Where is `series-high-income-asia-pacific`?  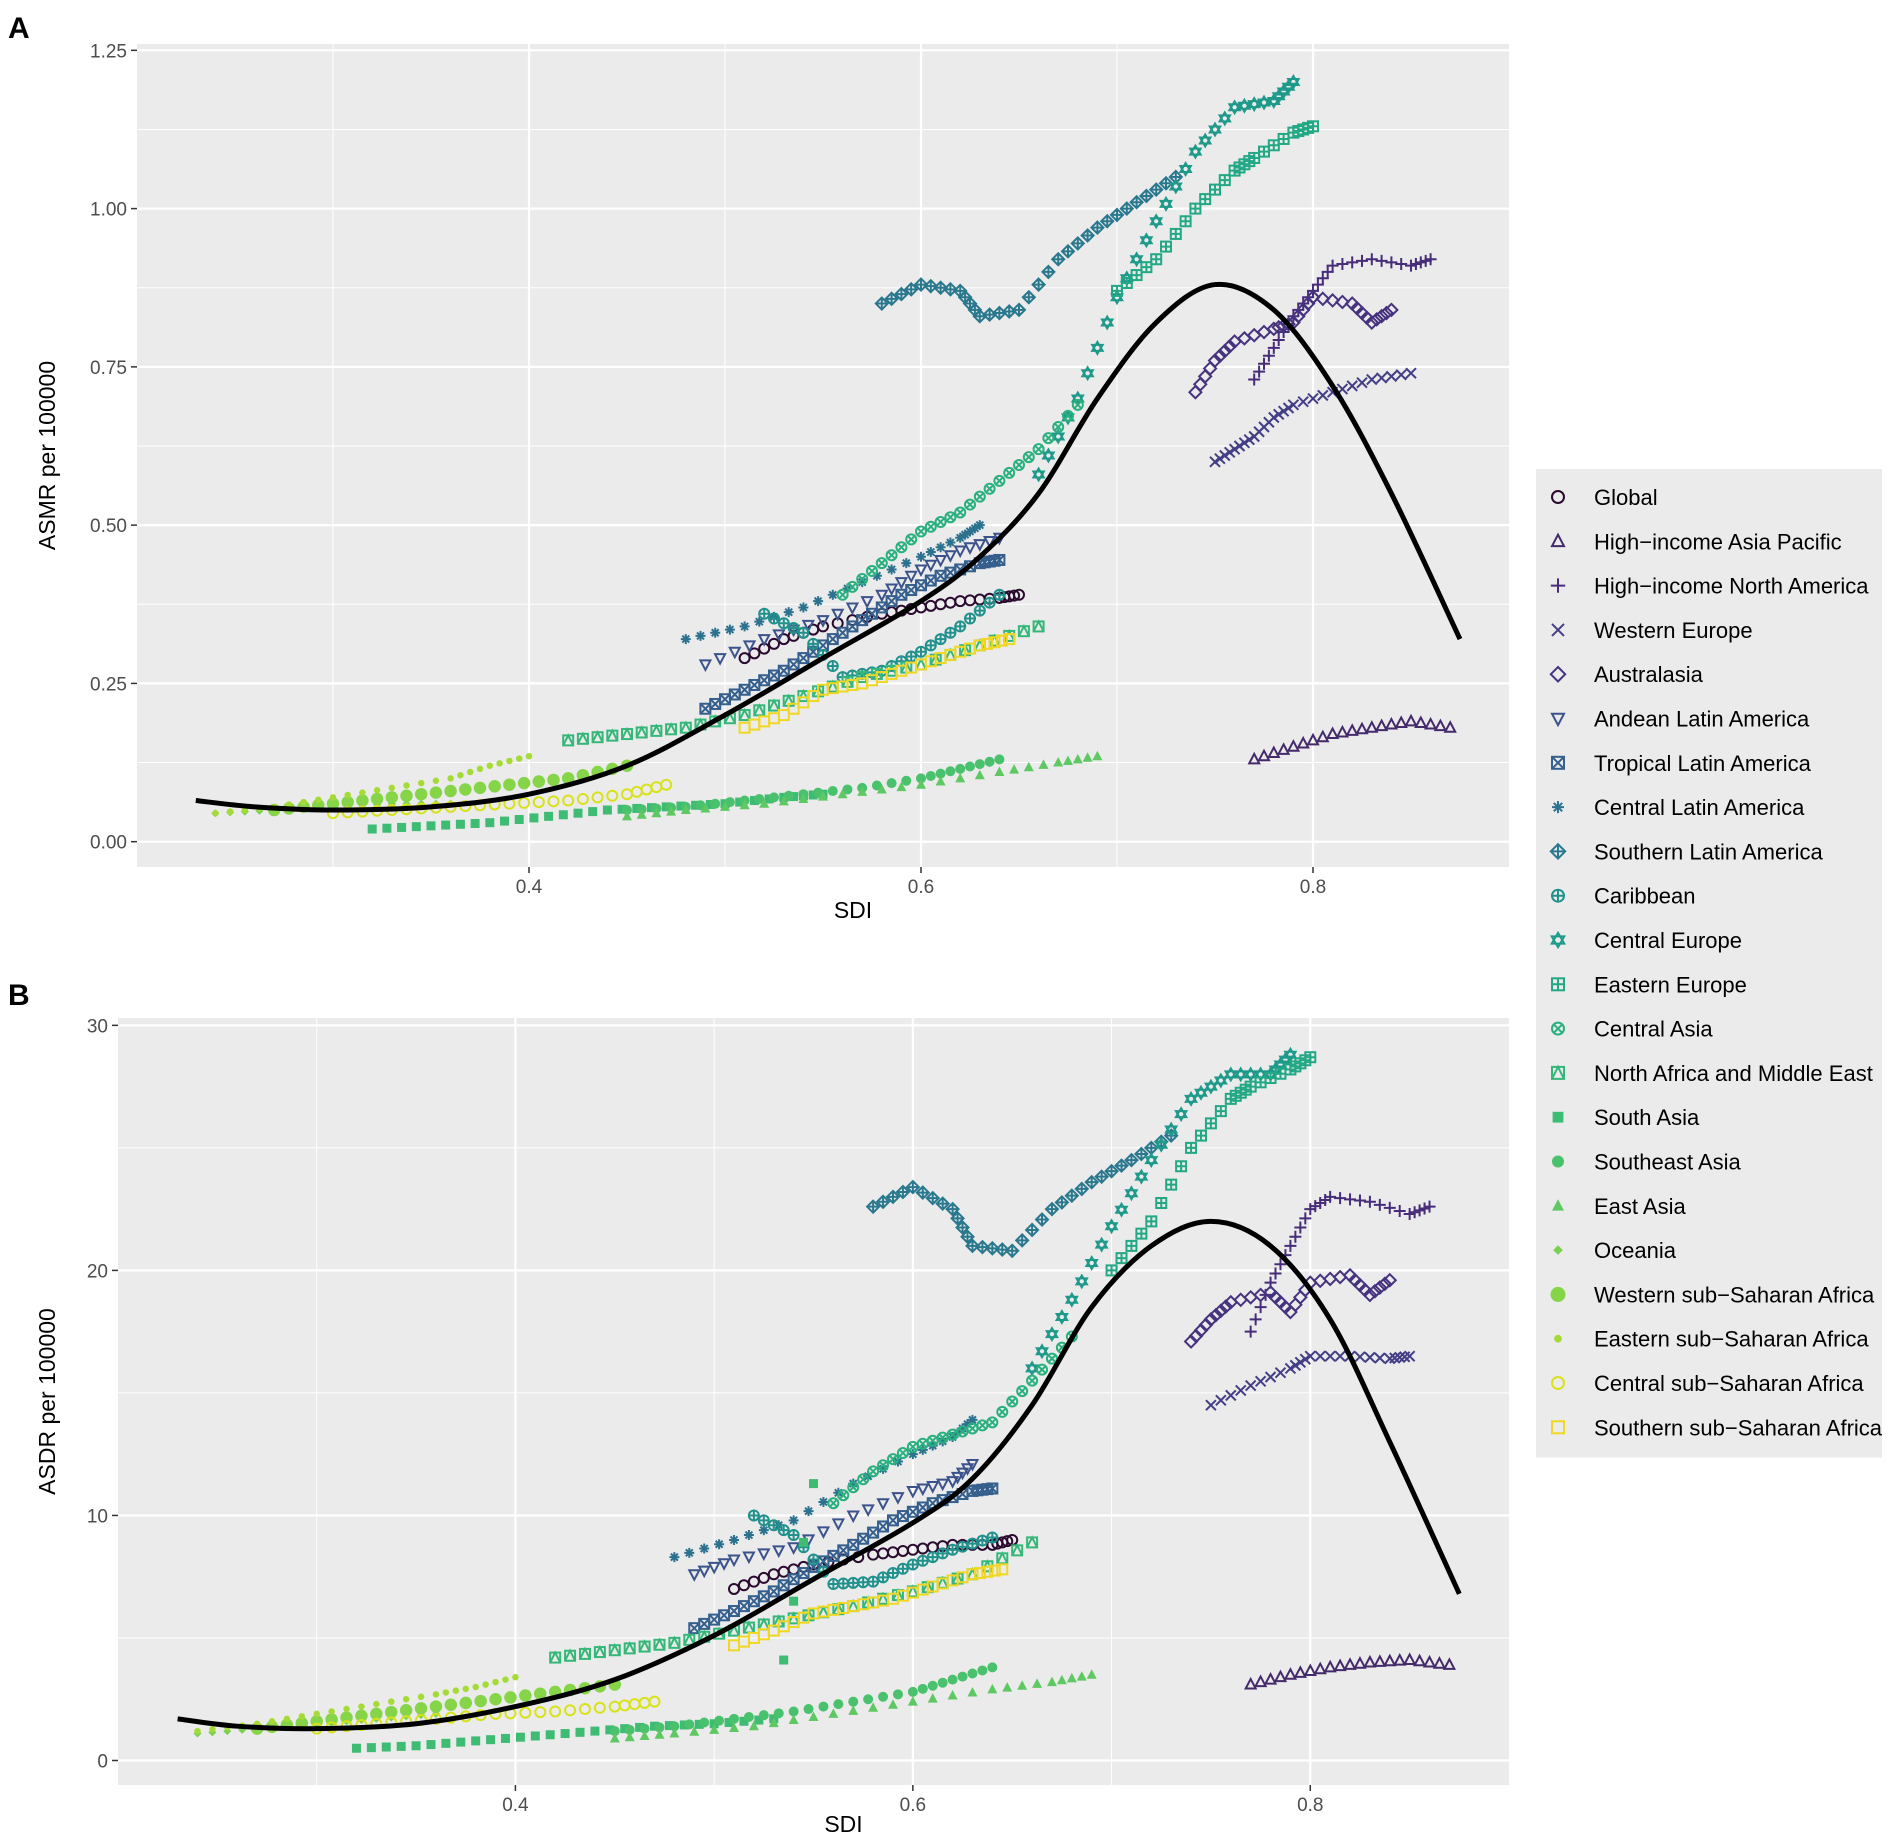 series-high-income-asia-pacific is located at coordinates (1352, 739).